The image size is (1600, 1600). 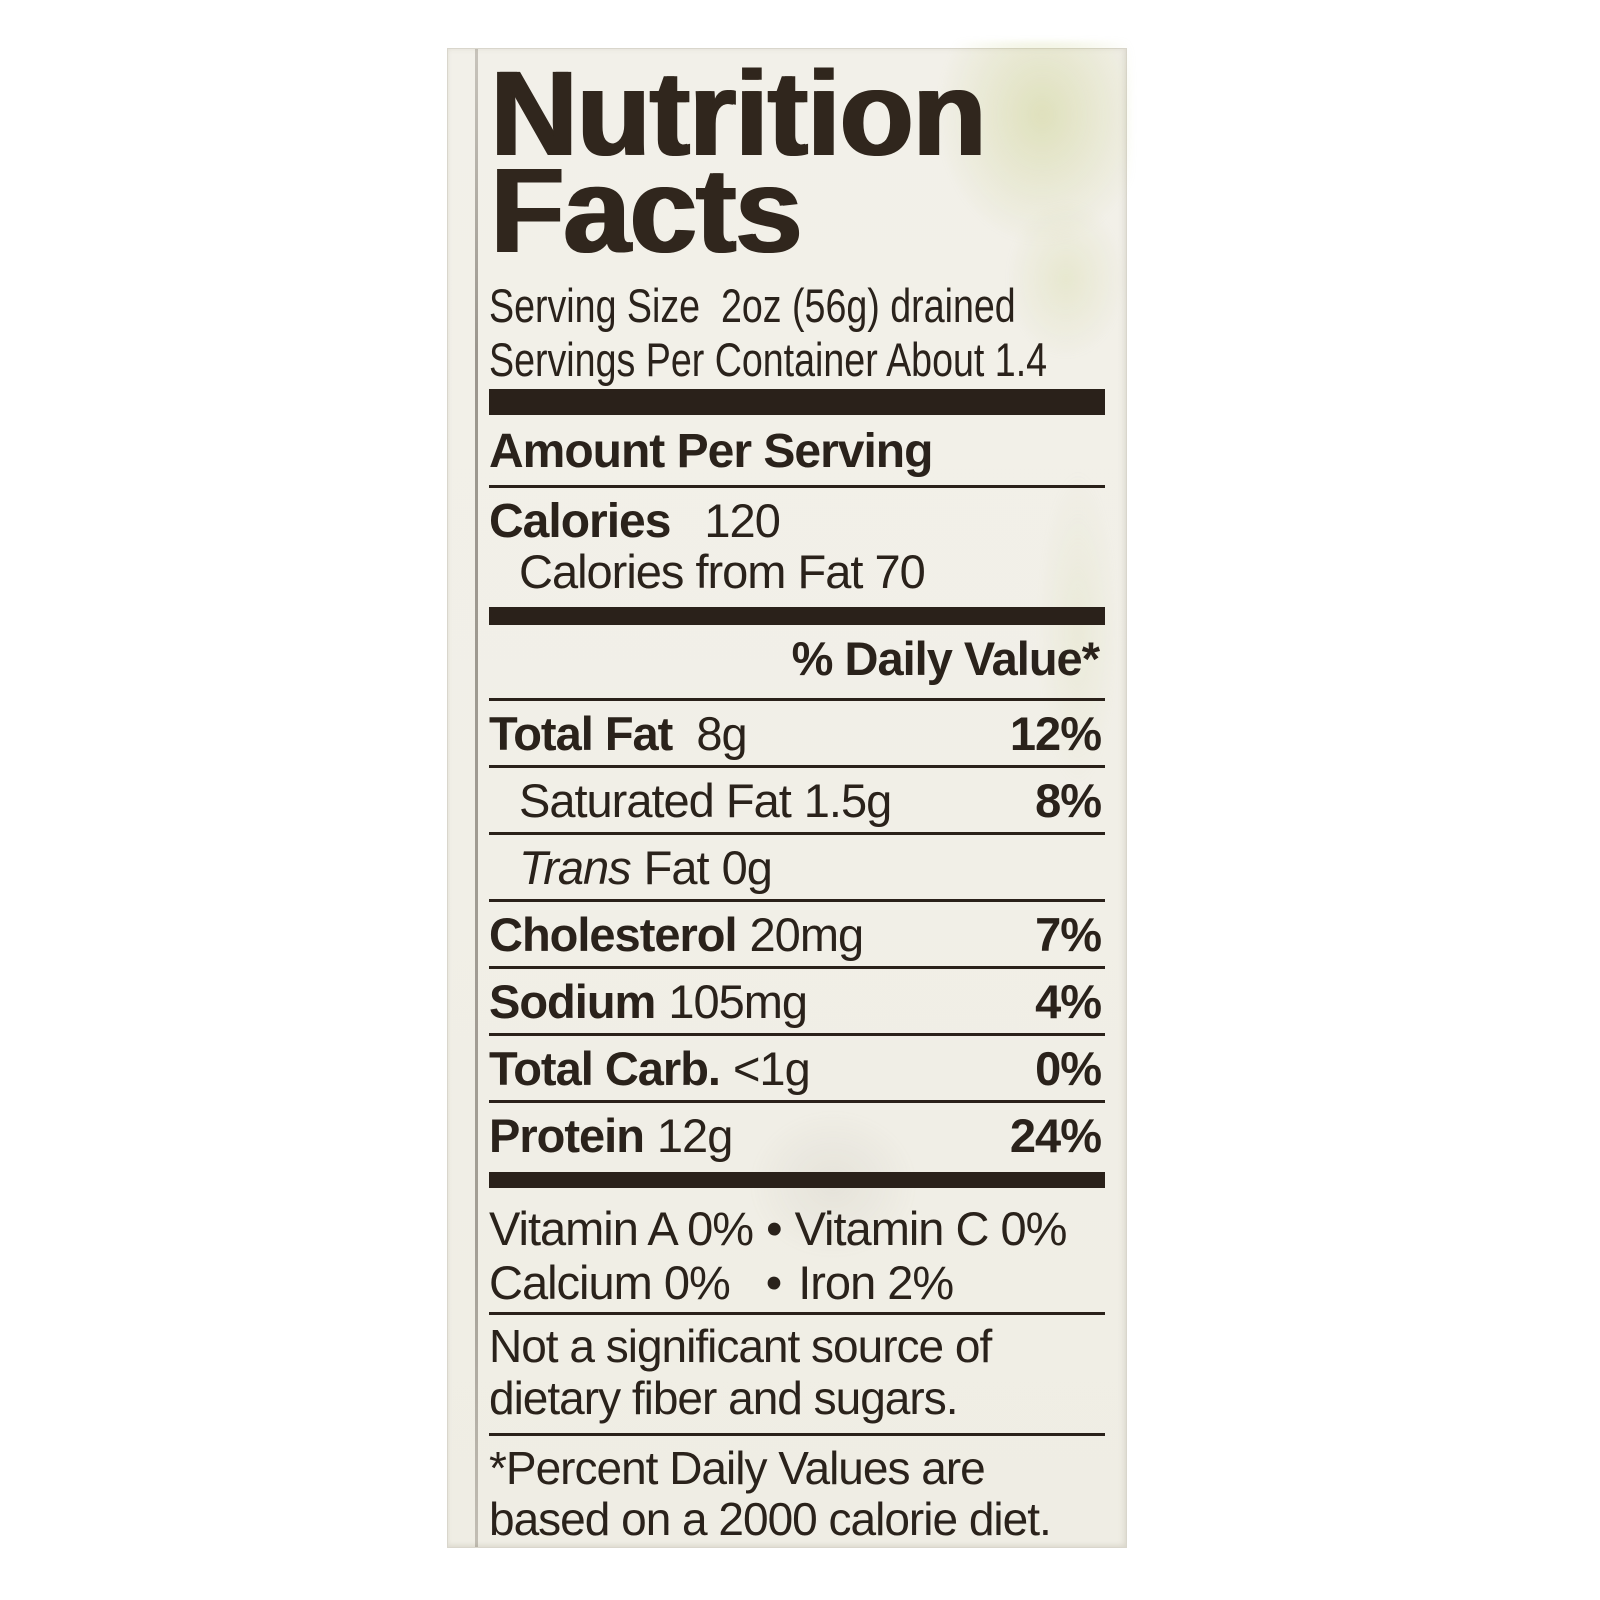 What do you see at coordinates (613, 934) in the screenshot?
I see `nutrient-name: Cholesterol` at bounding box center [613, 934].